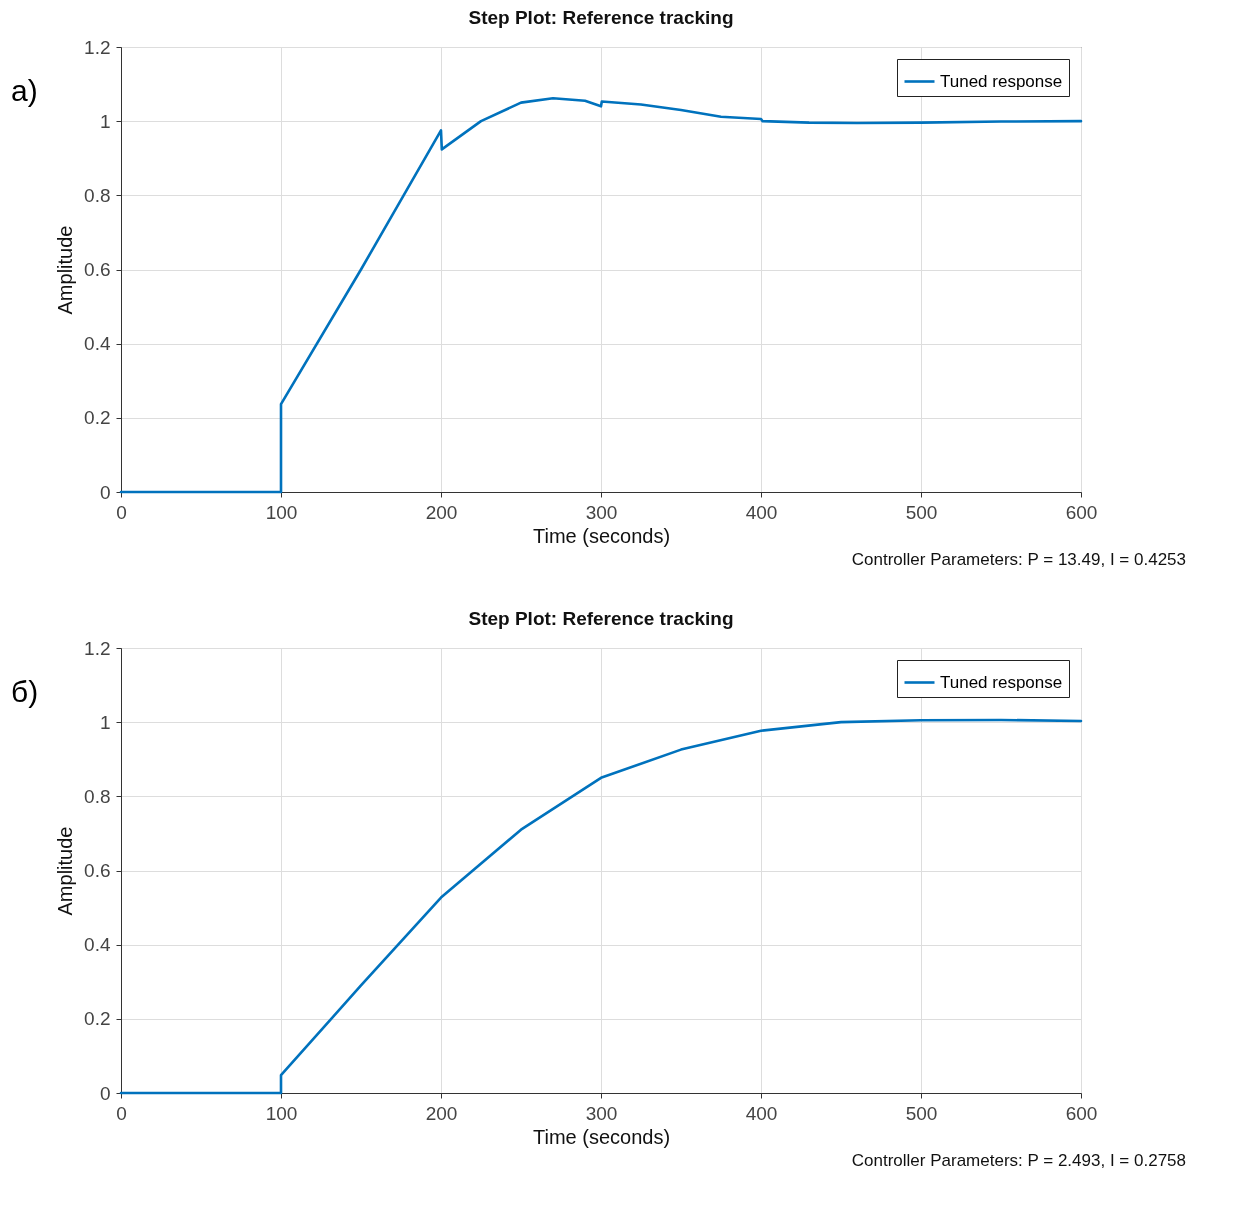 The height and width of the screenshot is (1232, 1248). What do you see at coordinates (25, 691) in the screenshot?
I see `text: б)` at bounding box center [25, 691].